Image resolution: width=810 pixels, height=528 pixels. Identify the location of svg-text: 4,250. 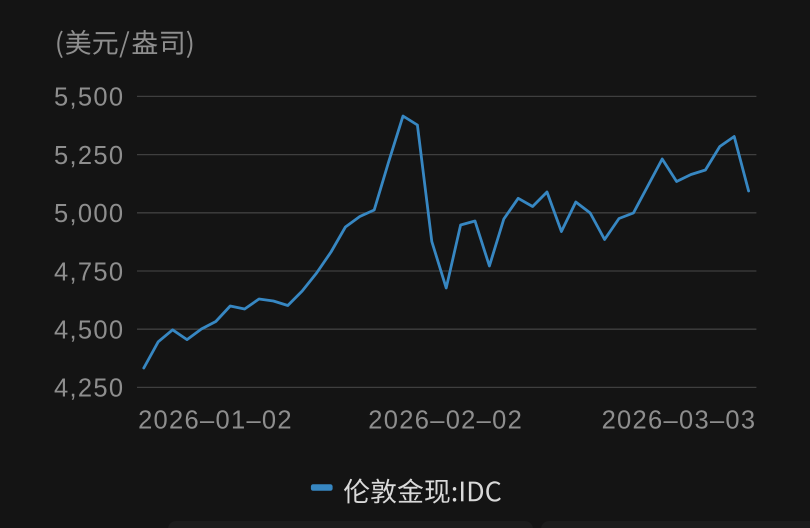
(89, 389).